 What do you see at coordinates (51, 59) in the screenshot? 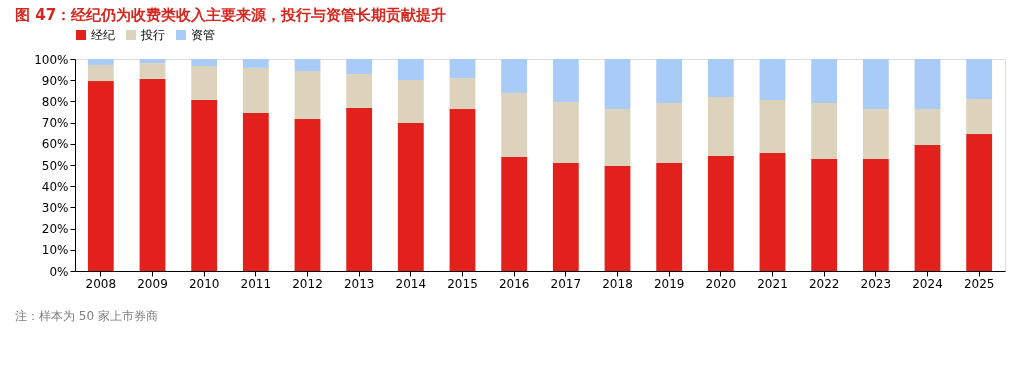
I see `y-tick-label: 100%` at bounding box center [51, 59].